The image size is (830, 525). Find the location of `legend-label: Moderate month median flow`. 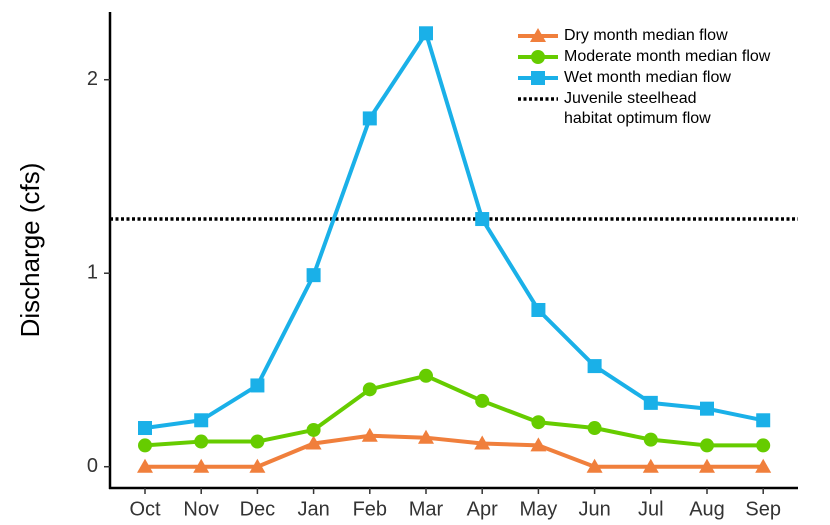

legend-label: Moderate month median flow is located at coordinates (667, 56).